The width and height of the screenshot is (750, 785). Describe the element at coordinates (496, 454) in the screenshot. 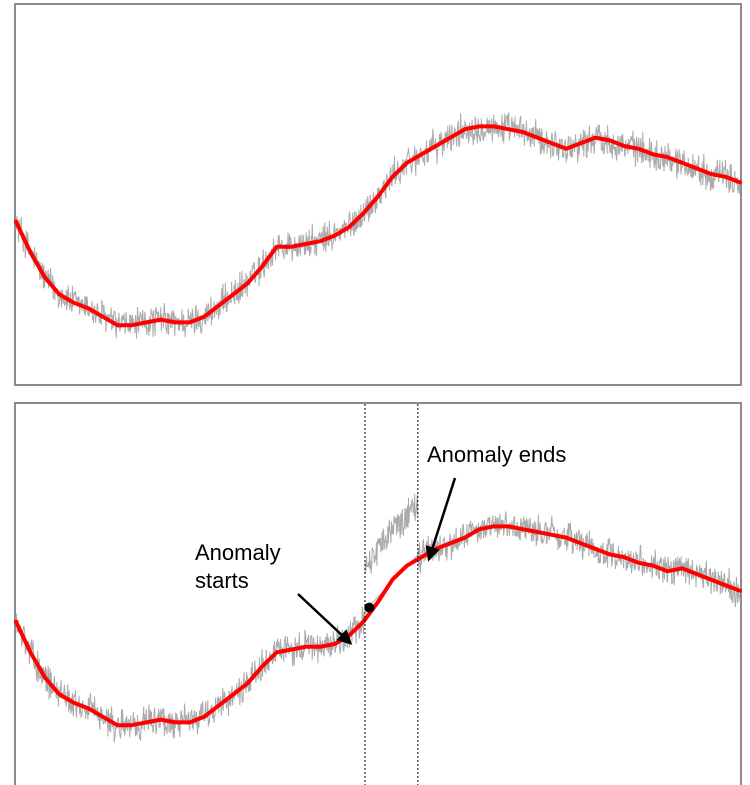

I see `annotation-anomaly-ends: Anomaly ends` at that location.